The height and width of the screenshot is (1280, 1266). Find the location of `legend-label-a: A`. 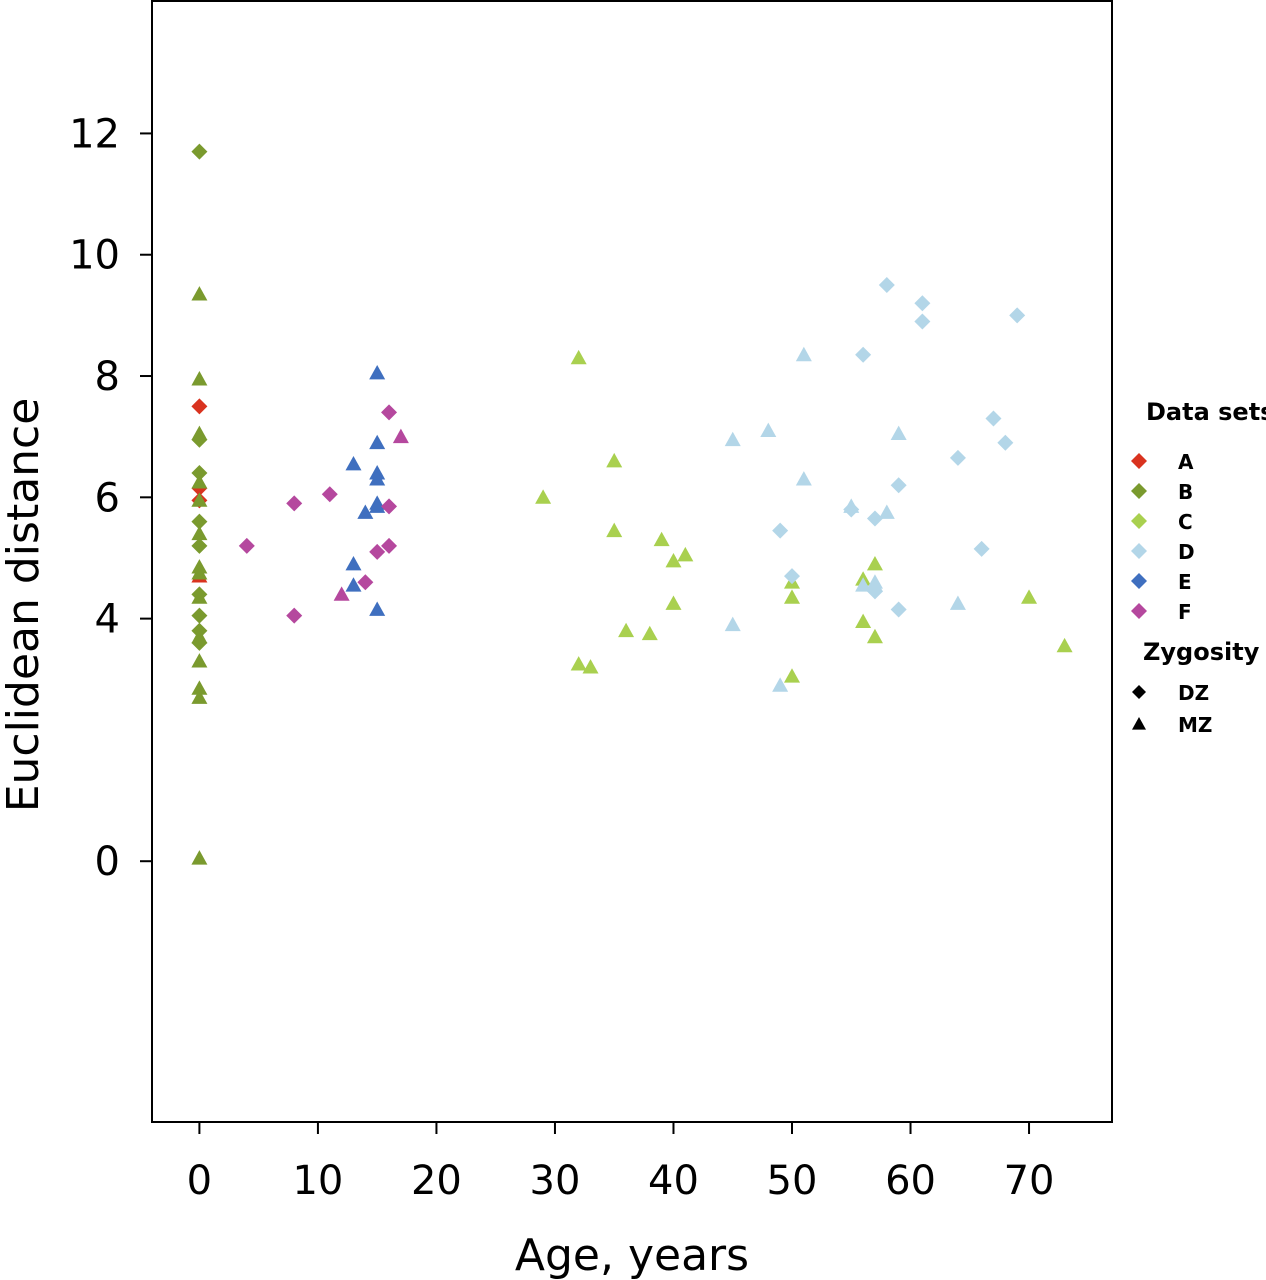

legend-label-a: A is located at coordinates (1186, 462).